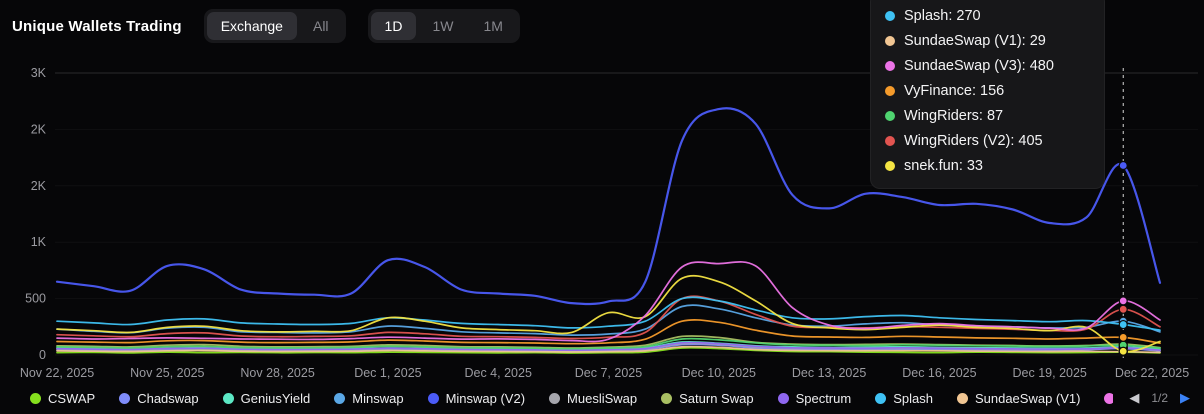 The height and width of the screenshot is (414, 1204). I want to click on x-axis-label: Nov 28, 2025, so click(277, 373).